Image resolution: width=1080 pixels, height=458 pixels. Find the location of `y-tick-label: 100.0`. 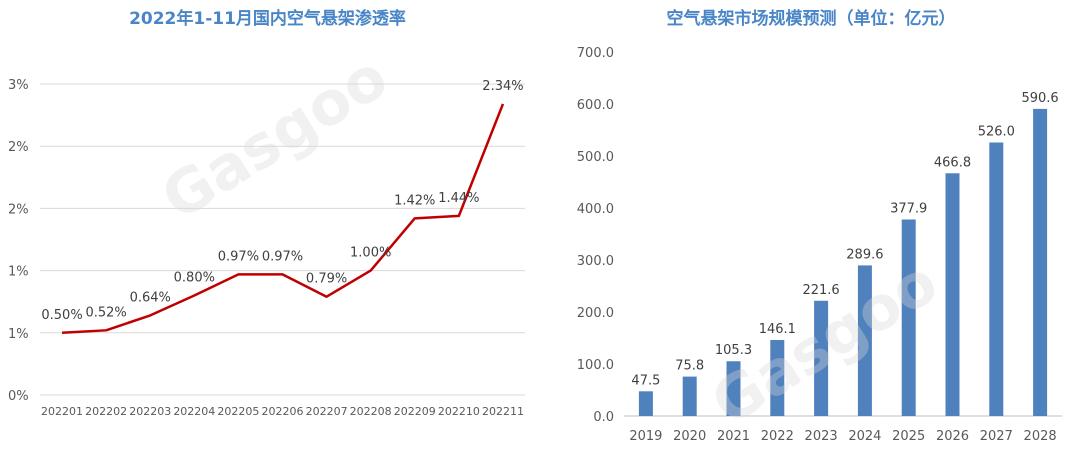

y-tick-label: 100.0 is located at coordinates (595, 365).